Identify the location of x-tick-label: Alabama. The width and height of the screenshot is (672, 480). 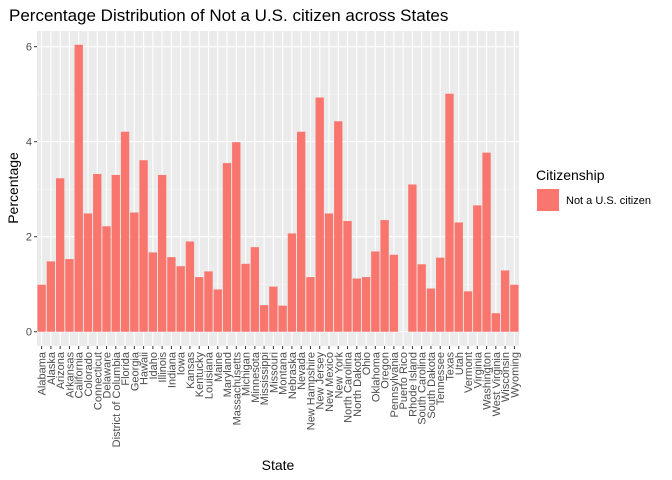
(43, 373).